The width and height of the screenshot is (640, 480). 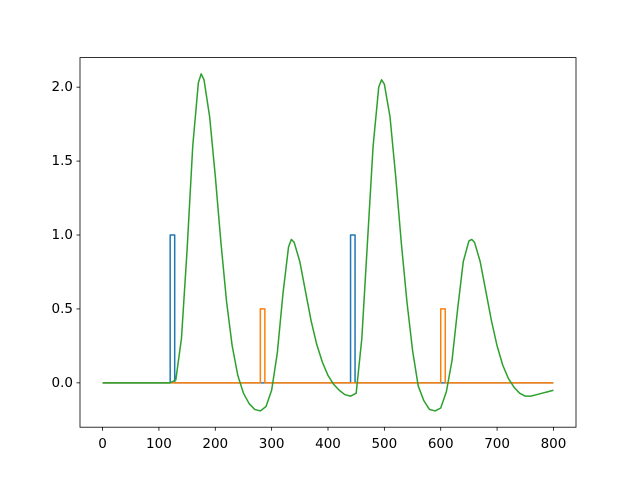 I want to click on x-tick-label: 500, so click(x=384, y=444).